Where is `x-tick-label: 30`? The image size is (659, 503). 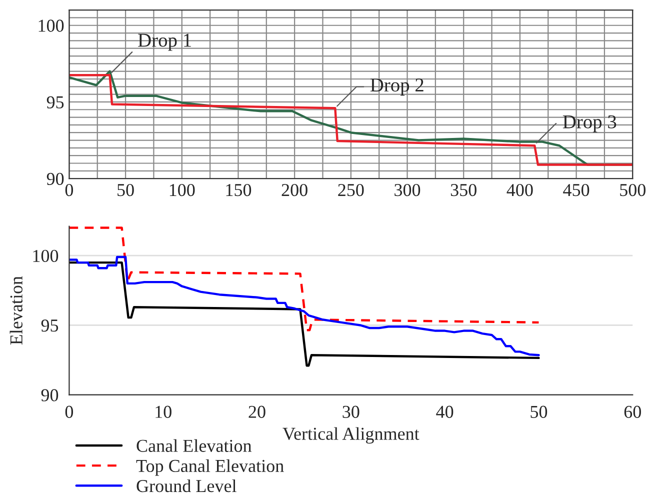 x-tick-label: 30 is located at coordinates (351, 412).